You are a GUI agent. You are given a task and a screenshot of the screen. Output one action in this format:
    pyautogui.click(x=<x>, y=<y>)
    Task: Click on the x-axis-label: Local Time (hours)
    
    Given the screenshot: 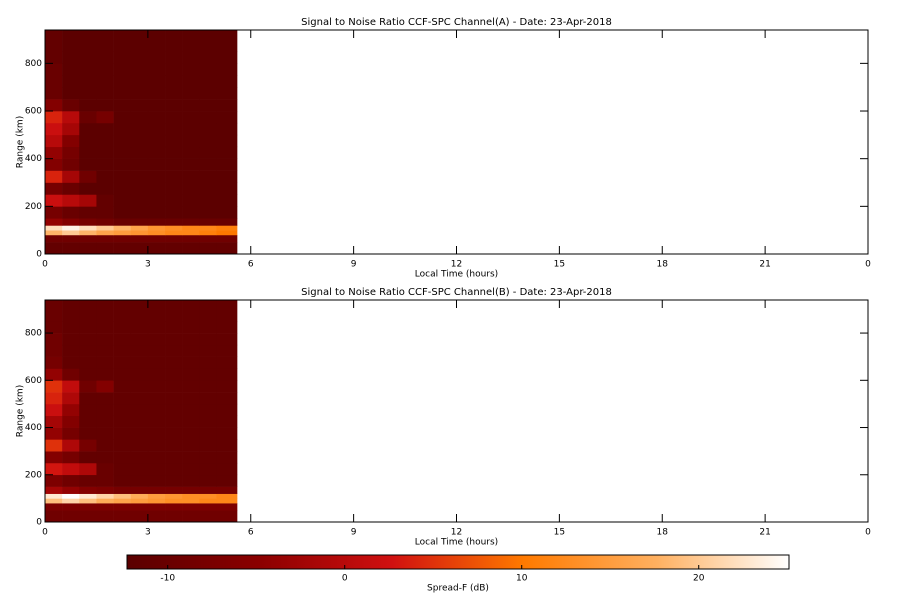 What is the action you would take?
    pyautogui.click(x=456, y=543)
    